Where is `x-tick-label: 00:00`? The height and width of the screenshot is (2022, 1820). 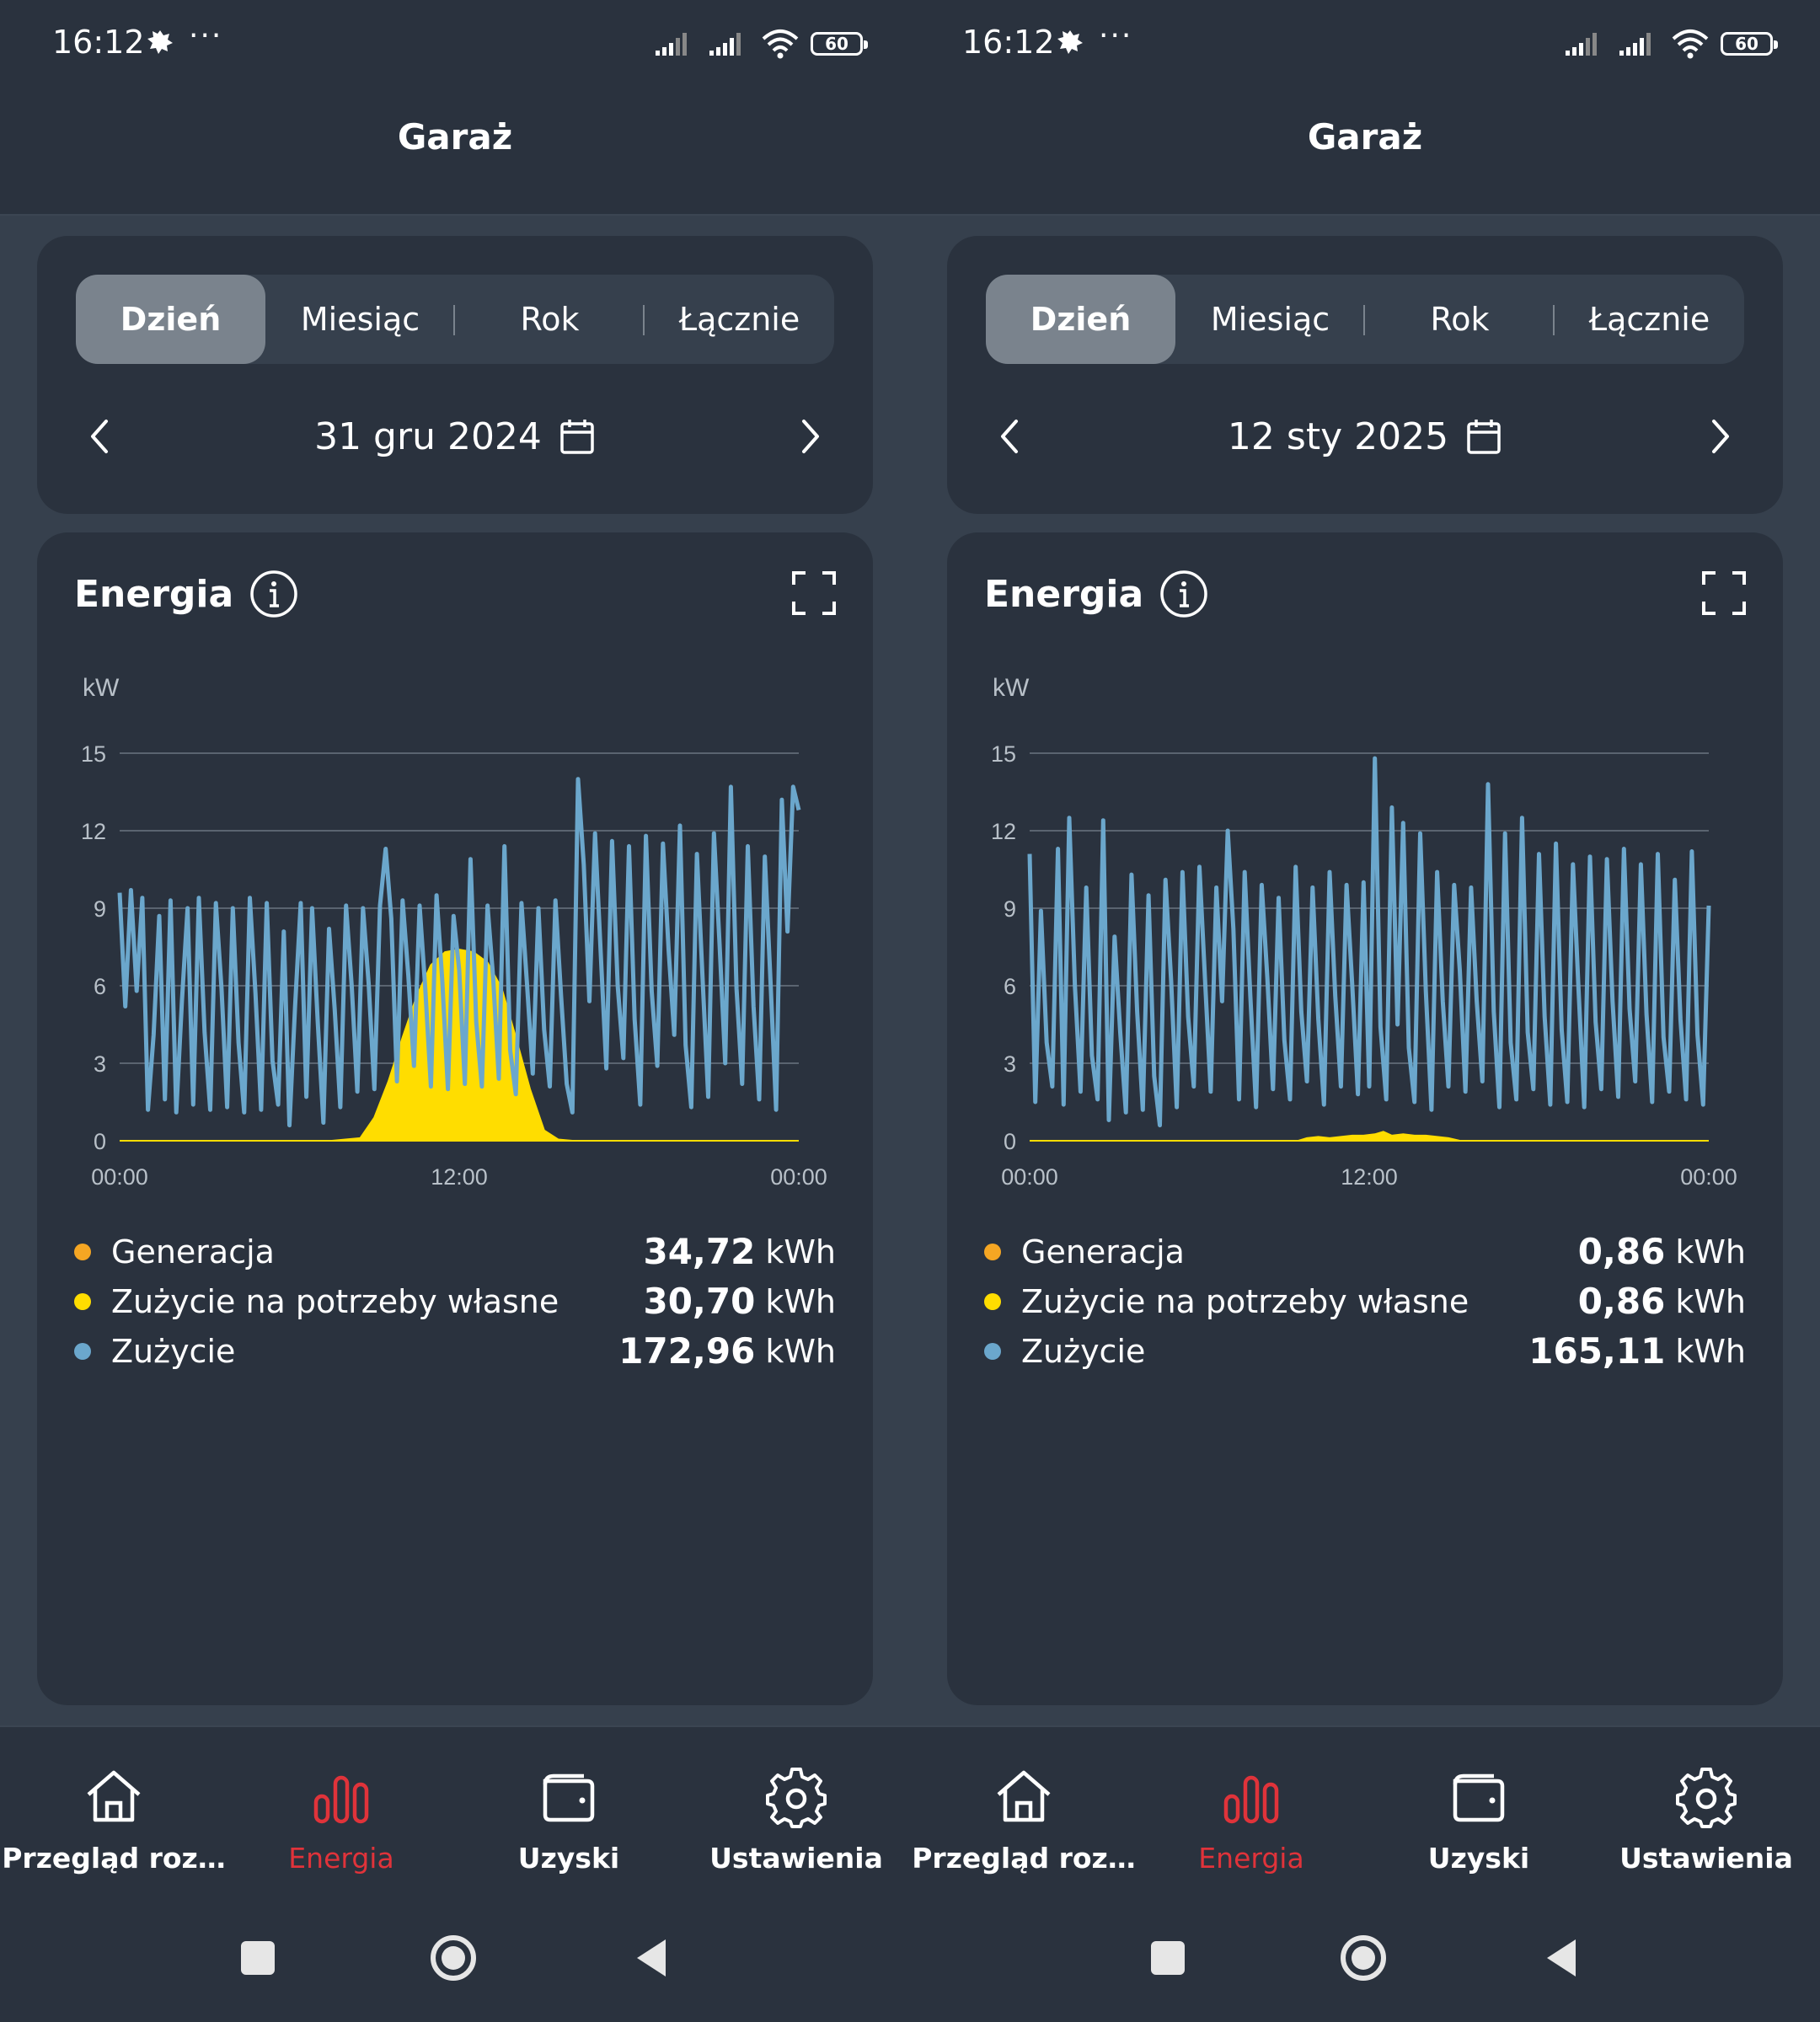
x-tick-label: 00:00 is located at coordinates (1708, 1177).